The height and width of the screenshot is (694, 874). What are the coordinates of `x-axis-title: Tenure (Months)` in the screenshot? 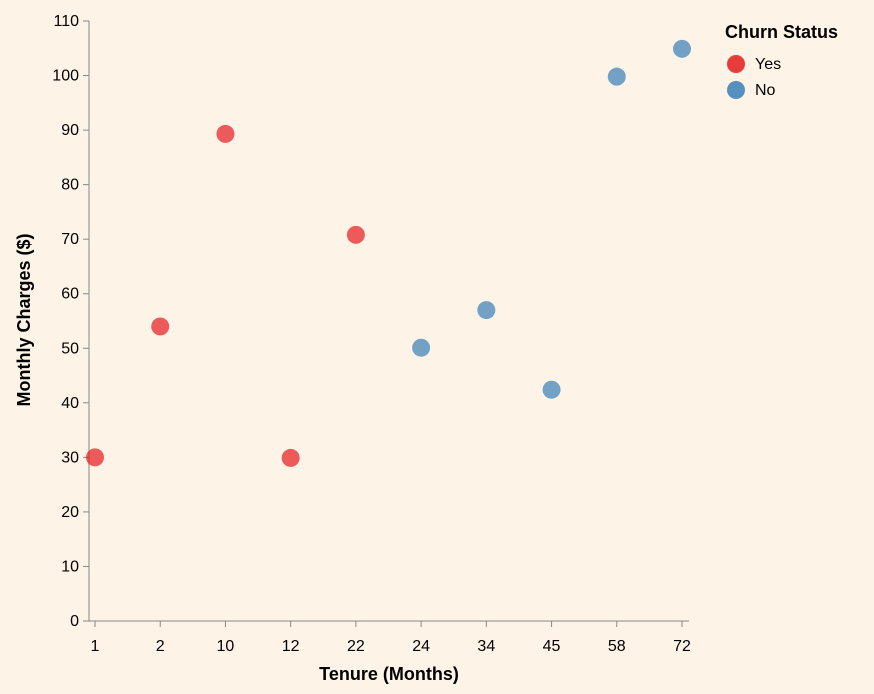 It's located at (389, 674).